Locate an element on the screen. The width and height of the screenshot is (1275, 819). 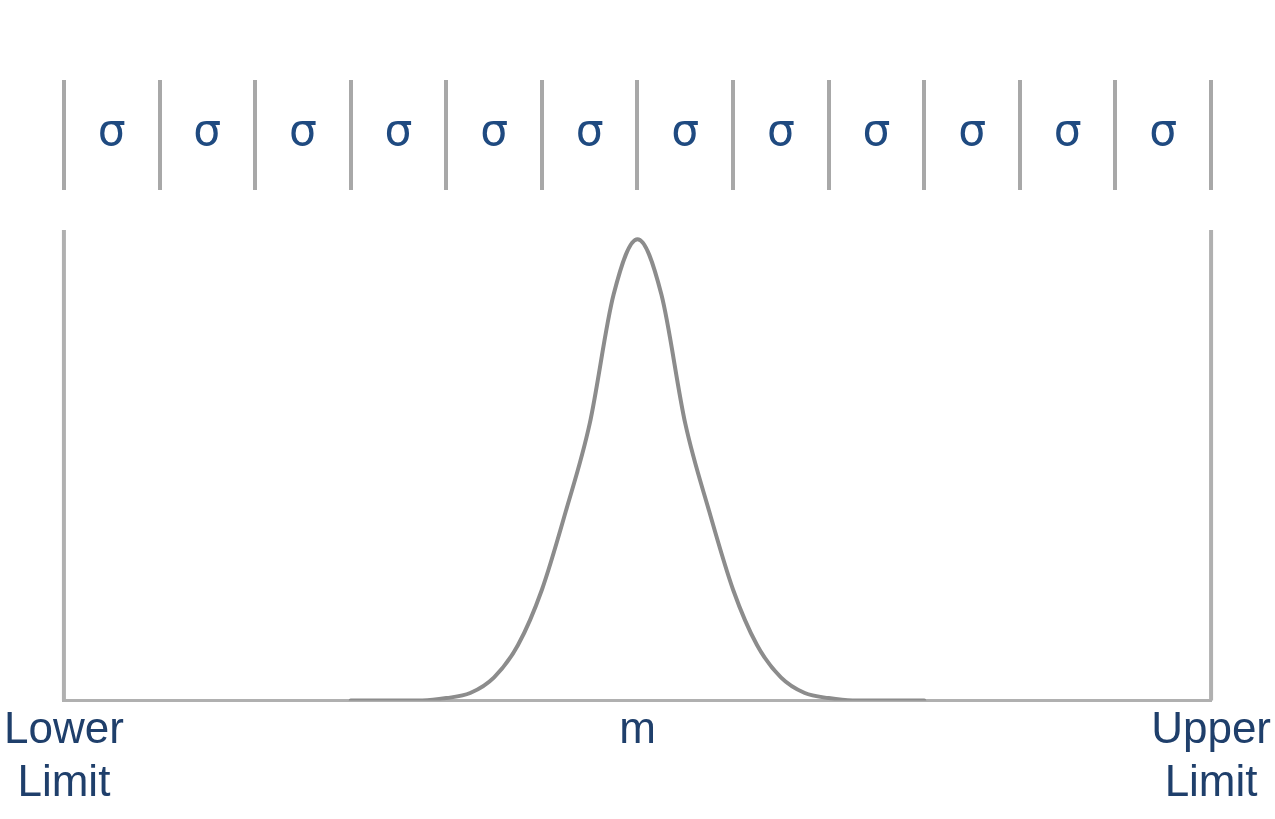
x-tick-label: Lower Limit is located at coordinates (64, 753).